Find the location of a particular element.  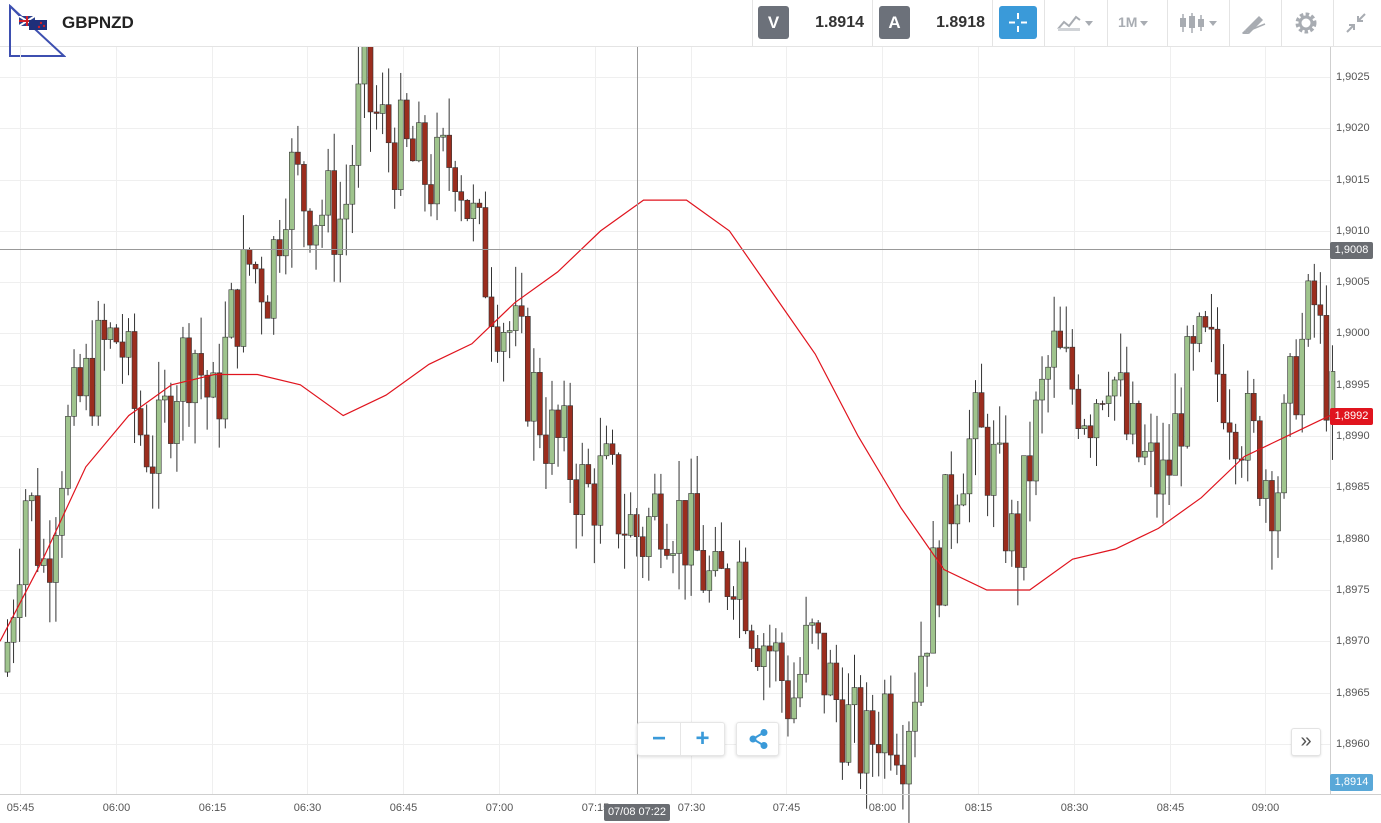

buy-label: A is located at coordinates (894, 22).